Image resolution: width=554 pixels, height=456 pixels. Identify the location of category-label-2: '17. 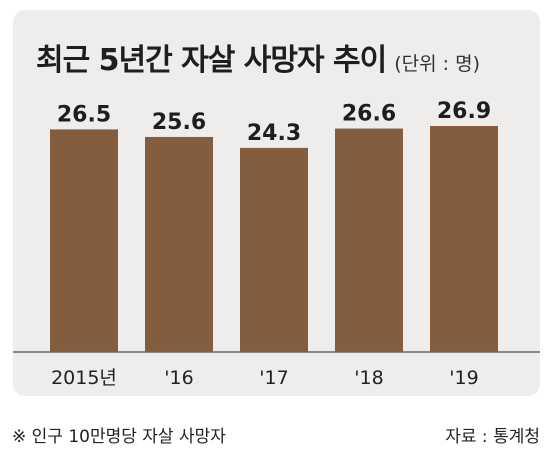
(273, 378).